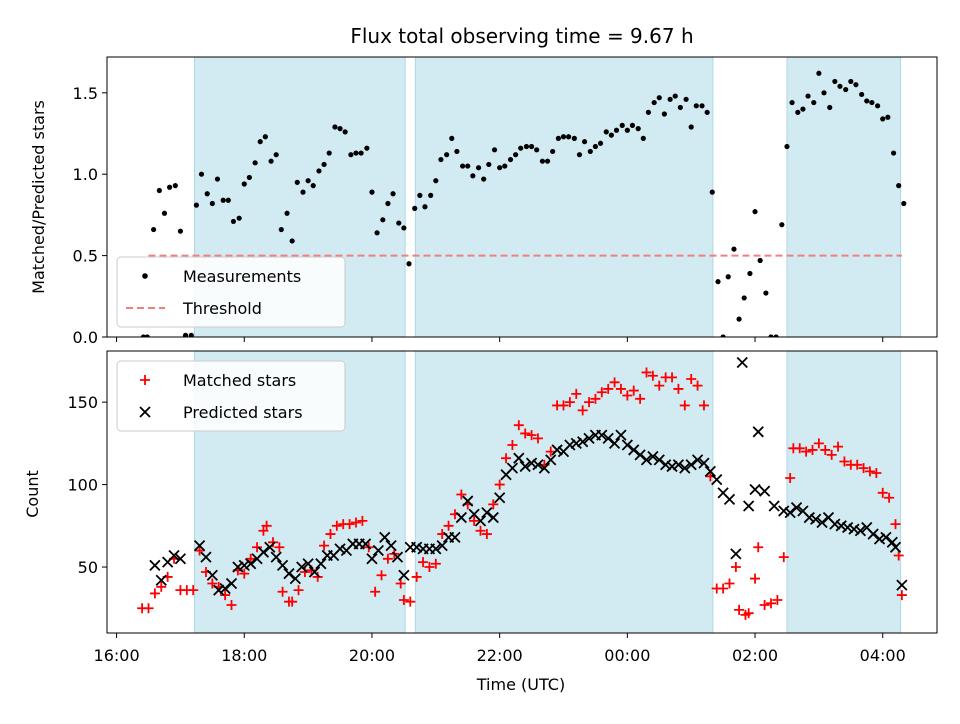 Image resolution: width=960 pixels, height=724 pixels. I want to click on top-legend-label: Threshold, so click(222, 308).